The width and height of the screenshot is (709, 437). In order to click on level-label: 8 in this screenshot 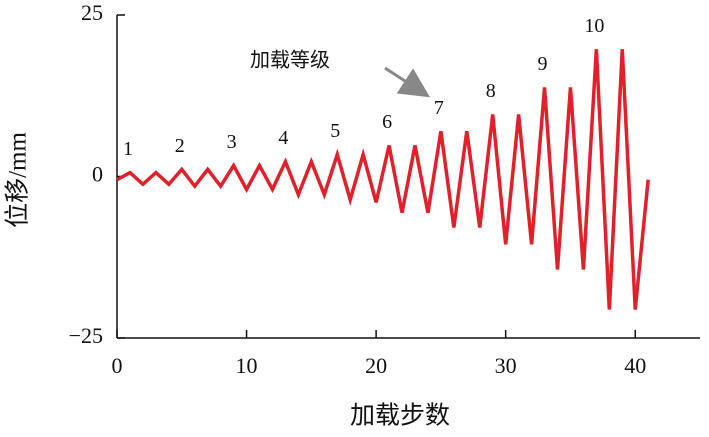, I will do `click(491, 91)`.